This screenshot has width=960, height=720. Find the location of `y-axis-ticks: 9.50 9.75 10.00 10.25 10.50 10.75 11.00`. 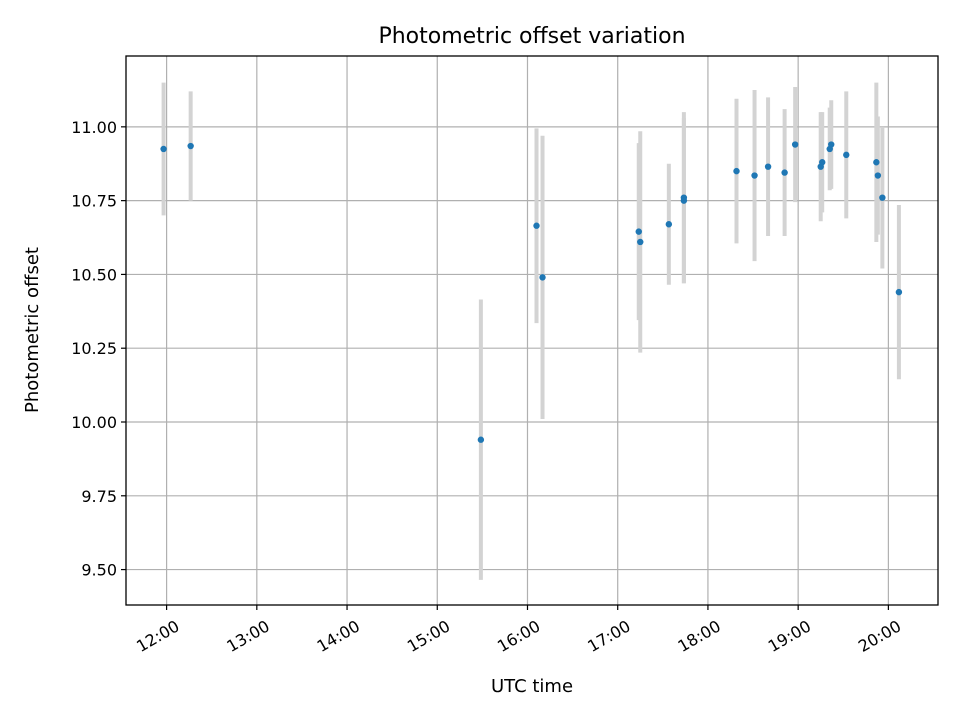

y-axis-ticks: 9.50 9.75 10.00 10.25 10.50 10.75 11.00 is located at coordinates (98, 349).